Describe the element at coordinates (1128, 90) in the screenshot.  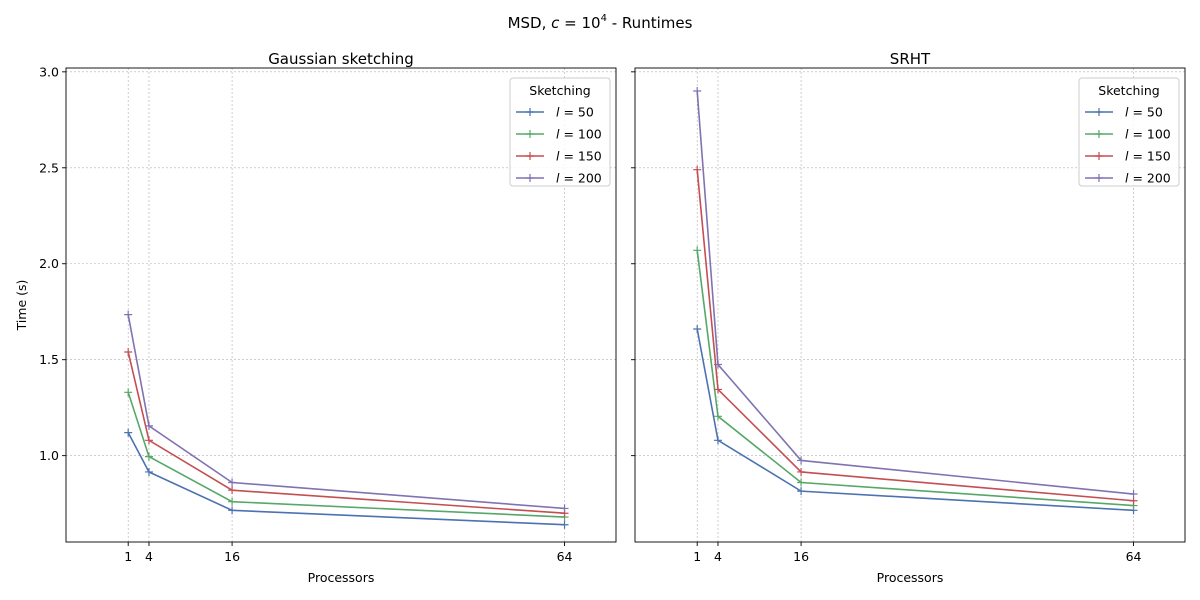
I see `chart-1-legend-title: Sketching` at that location.